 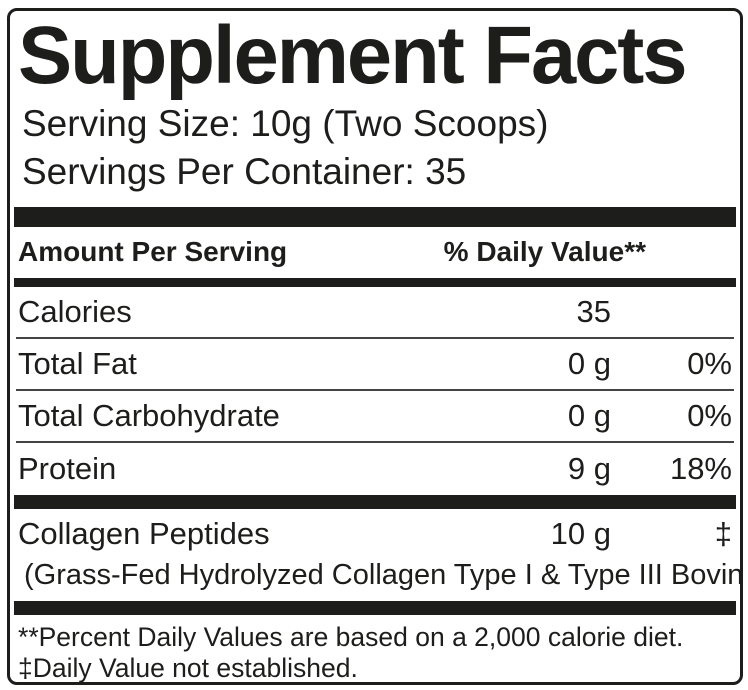 I want to click on ingredient-daily-value: ‡, so click(x=723, y=534).